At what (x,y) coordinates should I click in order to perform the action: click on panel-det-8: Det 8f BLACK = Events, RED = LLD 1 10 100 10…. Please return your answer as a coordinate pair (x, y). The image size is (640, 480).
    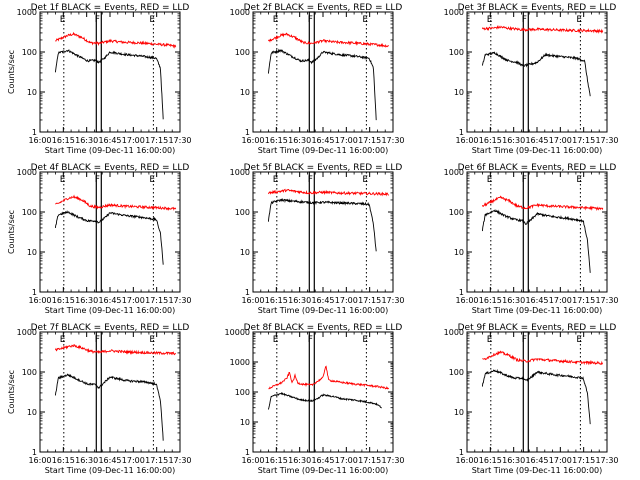
    Looking at the image, I should click on (315, 399).